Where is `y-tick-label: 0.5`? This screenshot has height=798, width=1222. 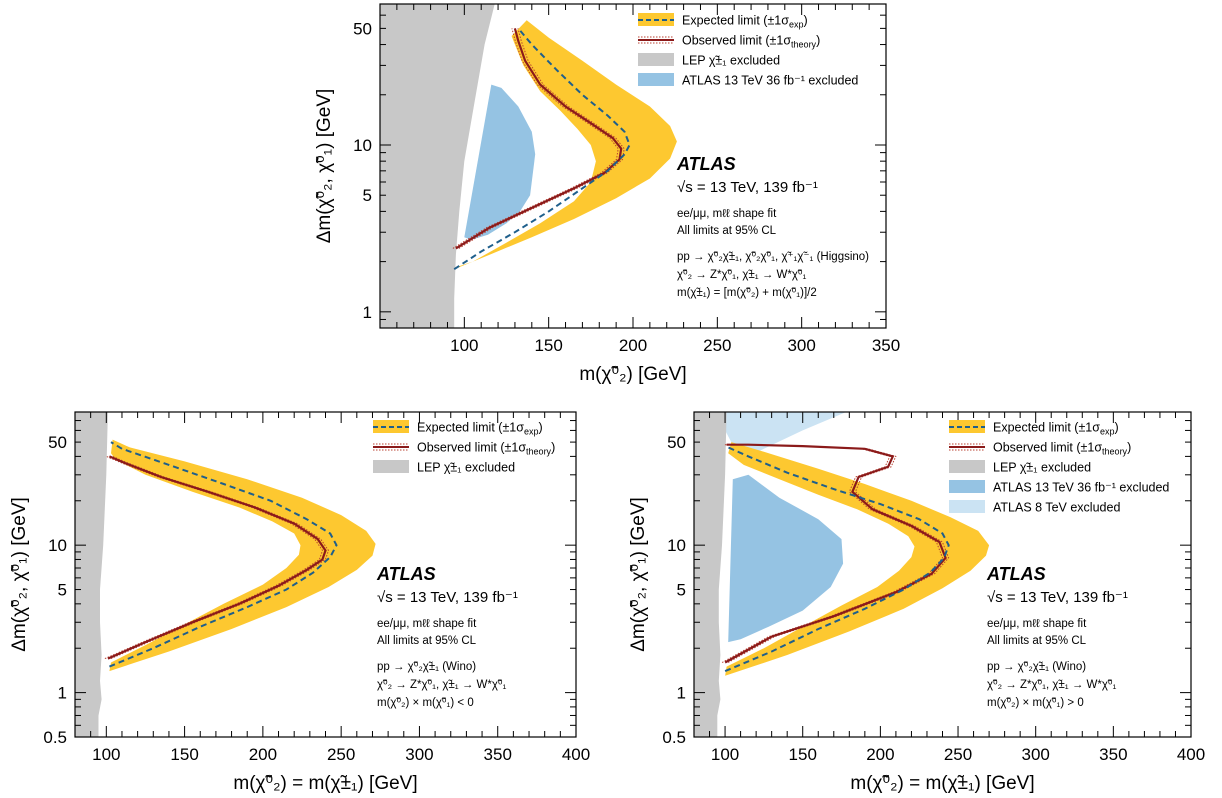
y-tick-label: 0.5 is located at coordinates (55, 737).